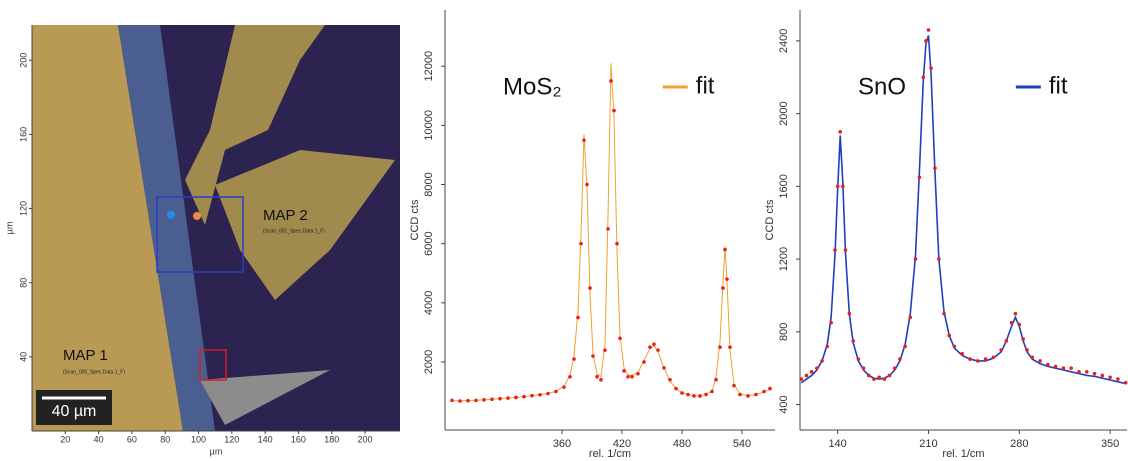  I want to click on y-tick-label: 6000, so click(429, 243).